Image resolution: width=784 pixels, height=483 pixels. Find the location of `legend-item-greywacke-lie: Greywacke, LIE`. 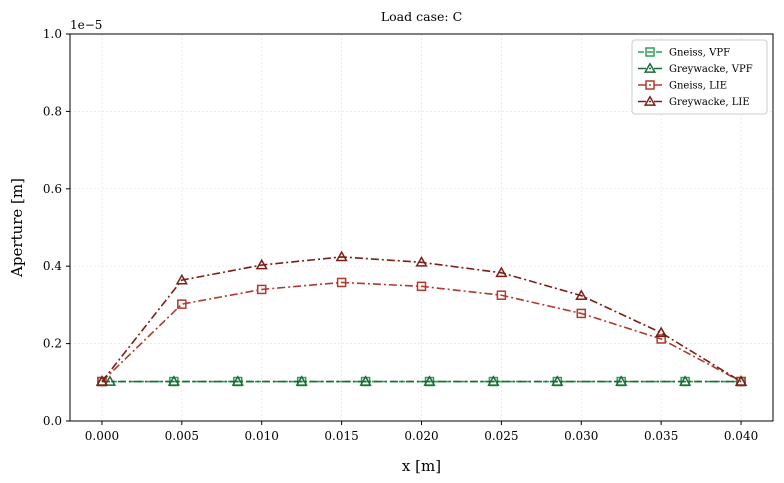

legend-item-greywacke-lie: Greywacke, LIE is located at coordinates (694, 101).